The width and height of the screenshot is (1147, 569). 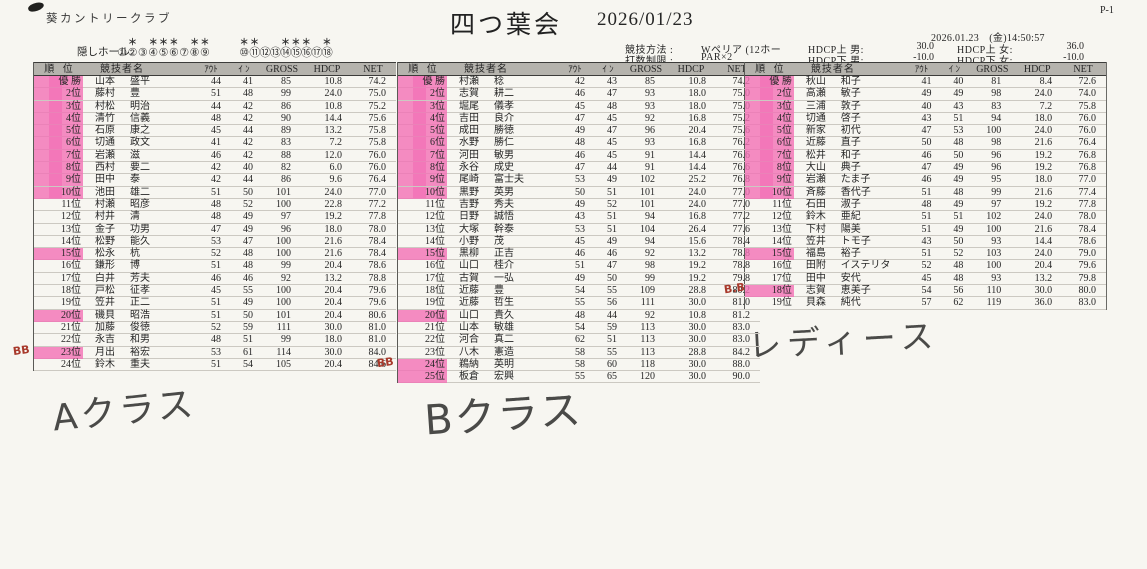 I want to click on hole-number: ③, so click(x=142, y=53).